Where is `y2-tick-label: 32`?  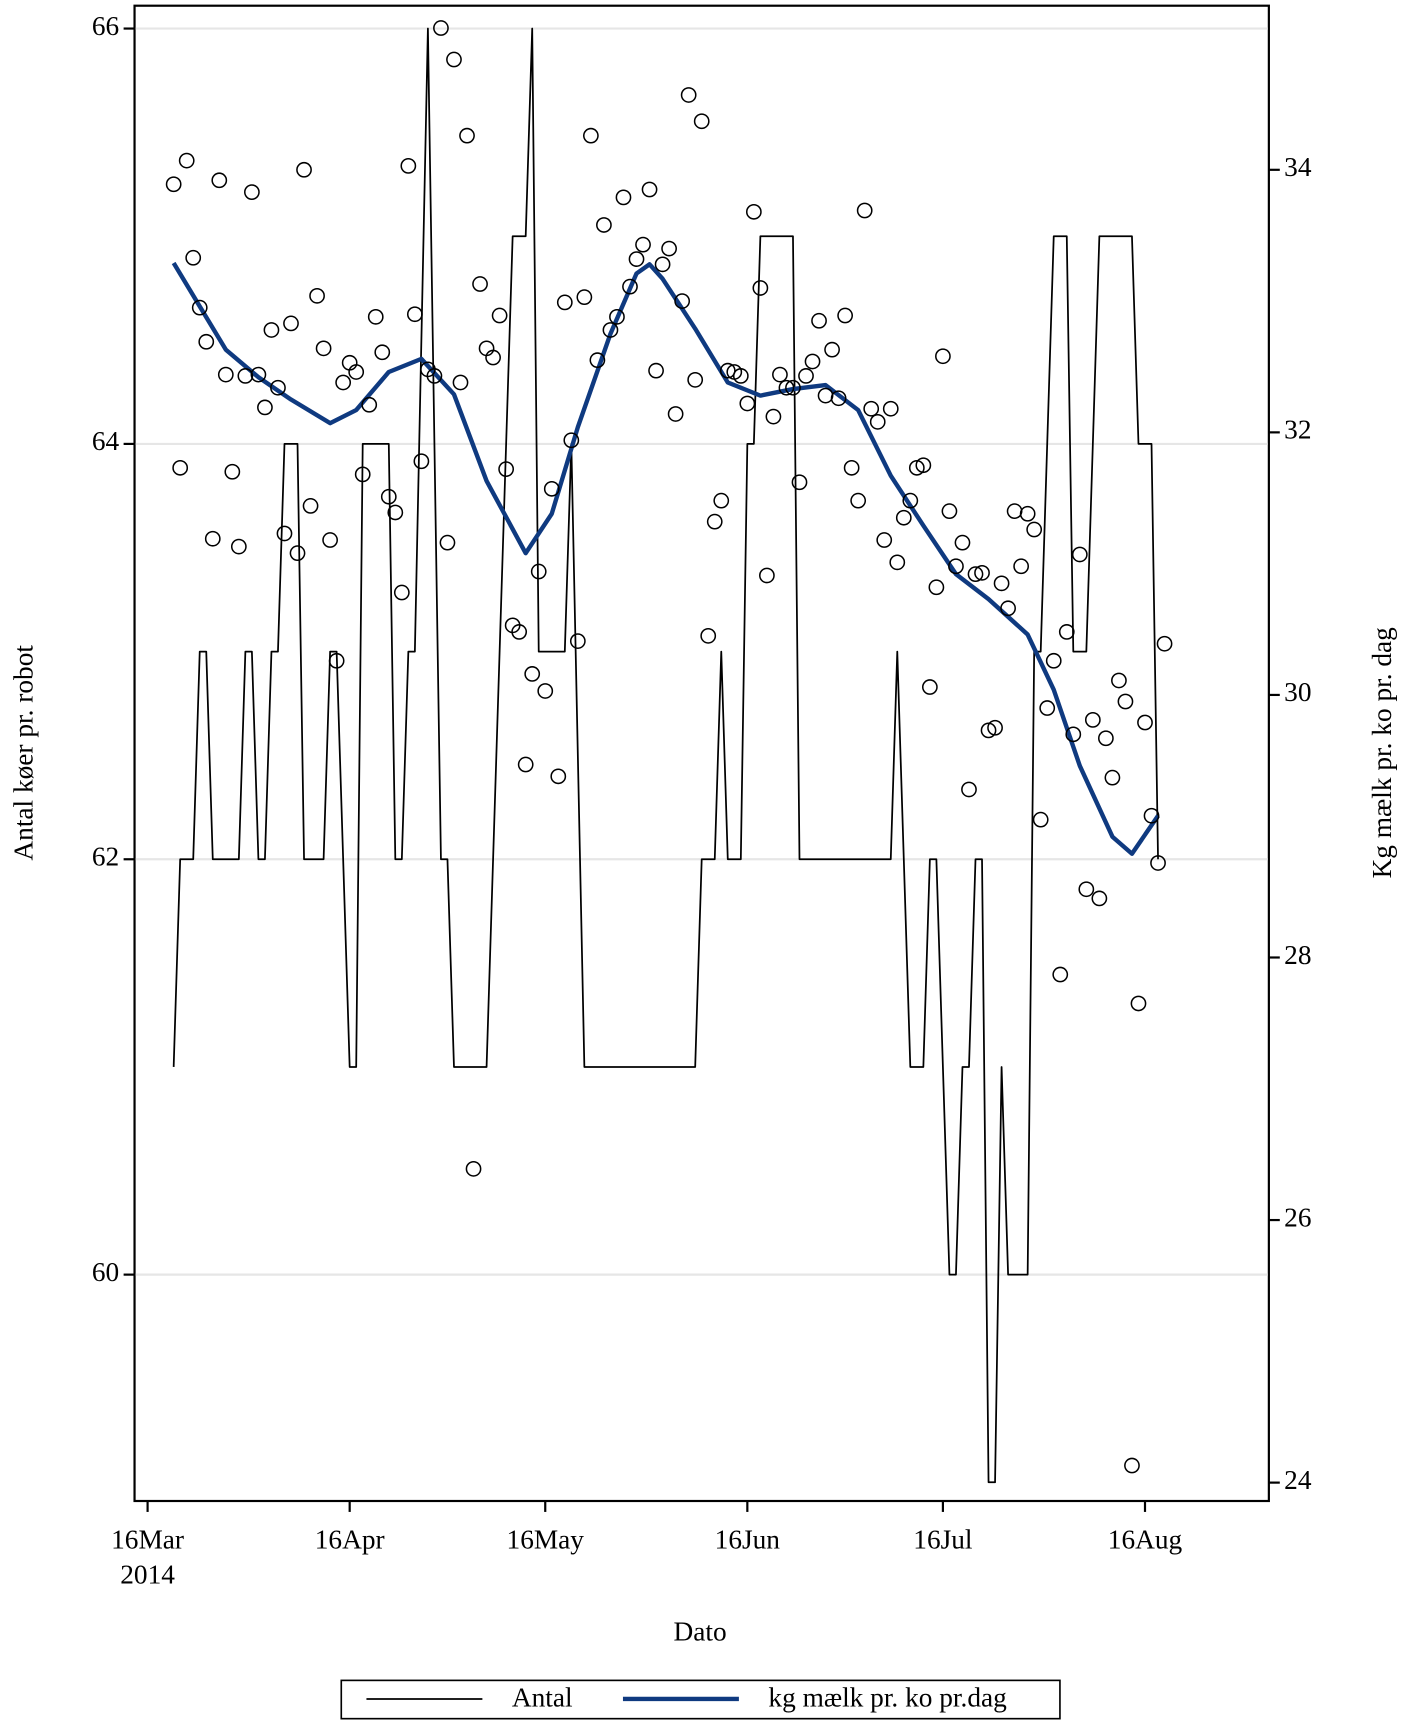 y2-tick-label: 32 is located at coordinates (1297, 430).